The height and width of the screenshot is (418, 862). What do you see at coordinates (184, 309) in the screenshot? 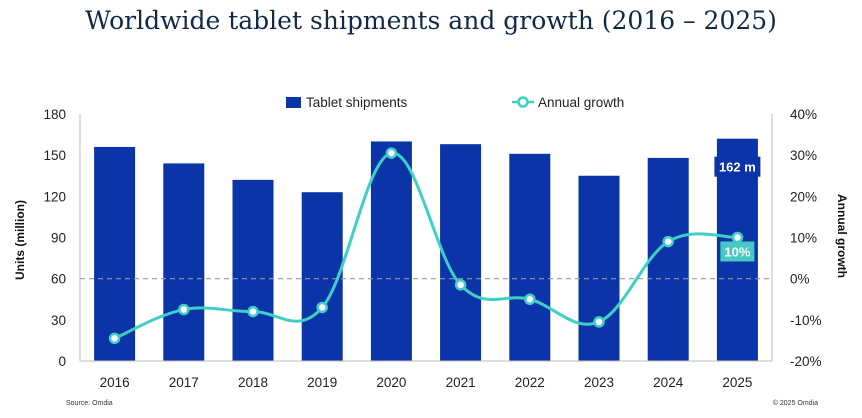
I see `growth-point-2017` at bounding box center [184, 309].